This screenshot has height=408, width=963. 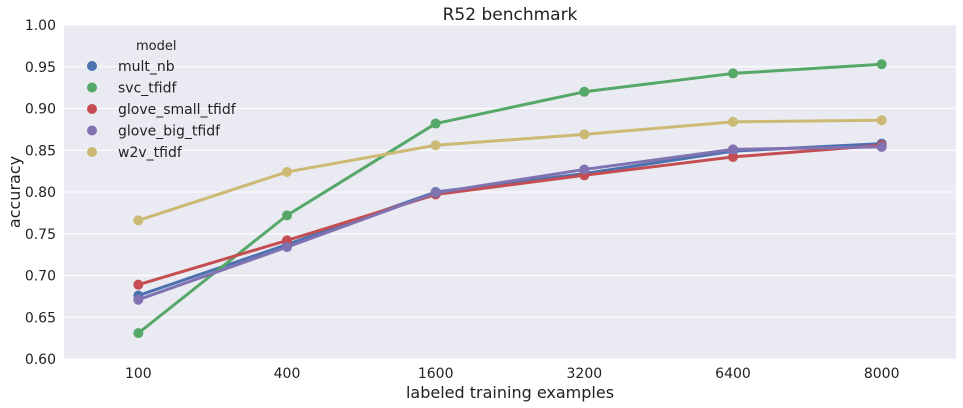 What do you see at coordinates (14, 192) in the screenshot?
I see `y-axis-label: accuracy` at bounding box center [14, 192].